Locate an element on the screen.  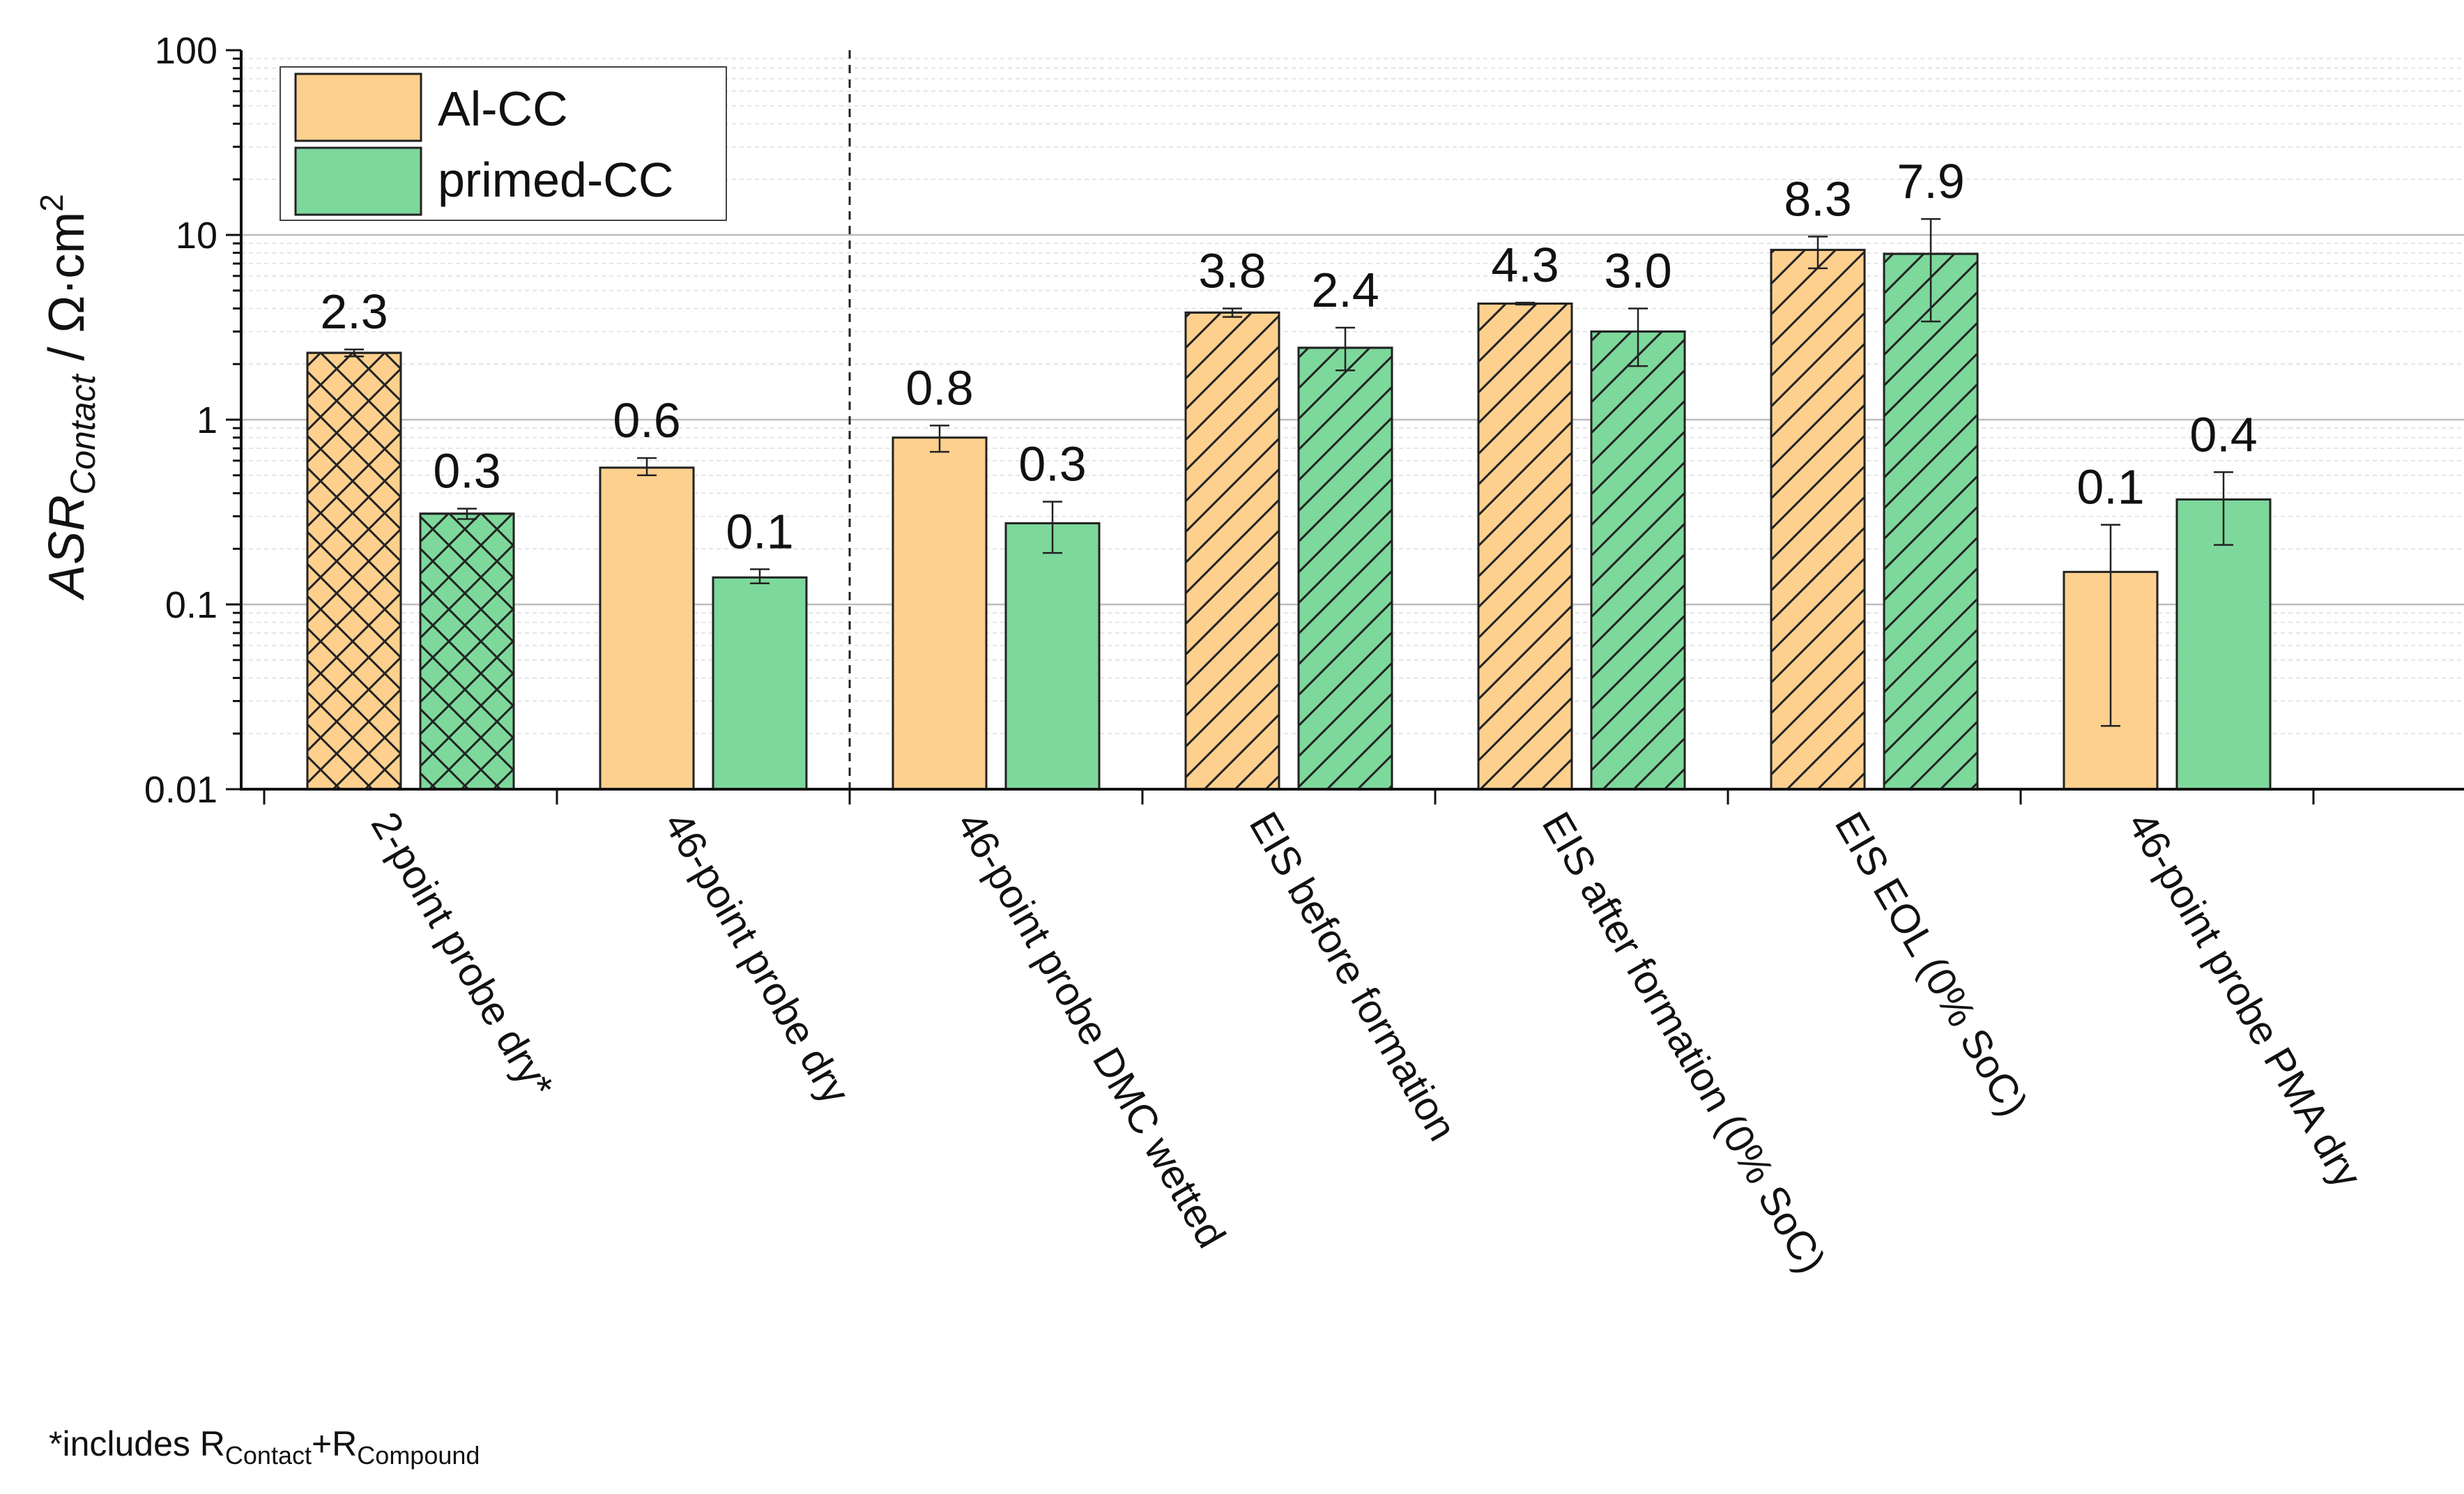
category-label: 46-point probe dry is located at coordinates (757, 958).